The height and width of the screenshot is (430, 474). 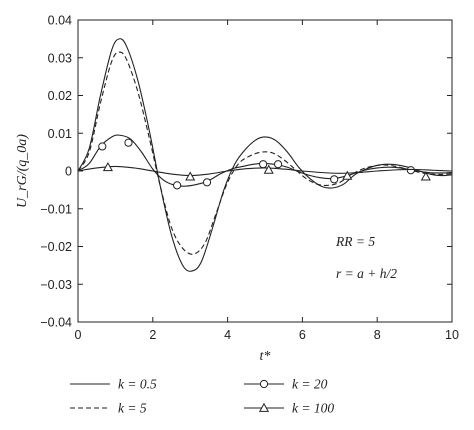 What do you see at coordinates (22, 171) in the screenshot?
I see `y-axis-label: U_rG/(q_0a)` at bounding box center [22, 171].